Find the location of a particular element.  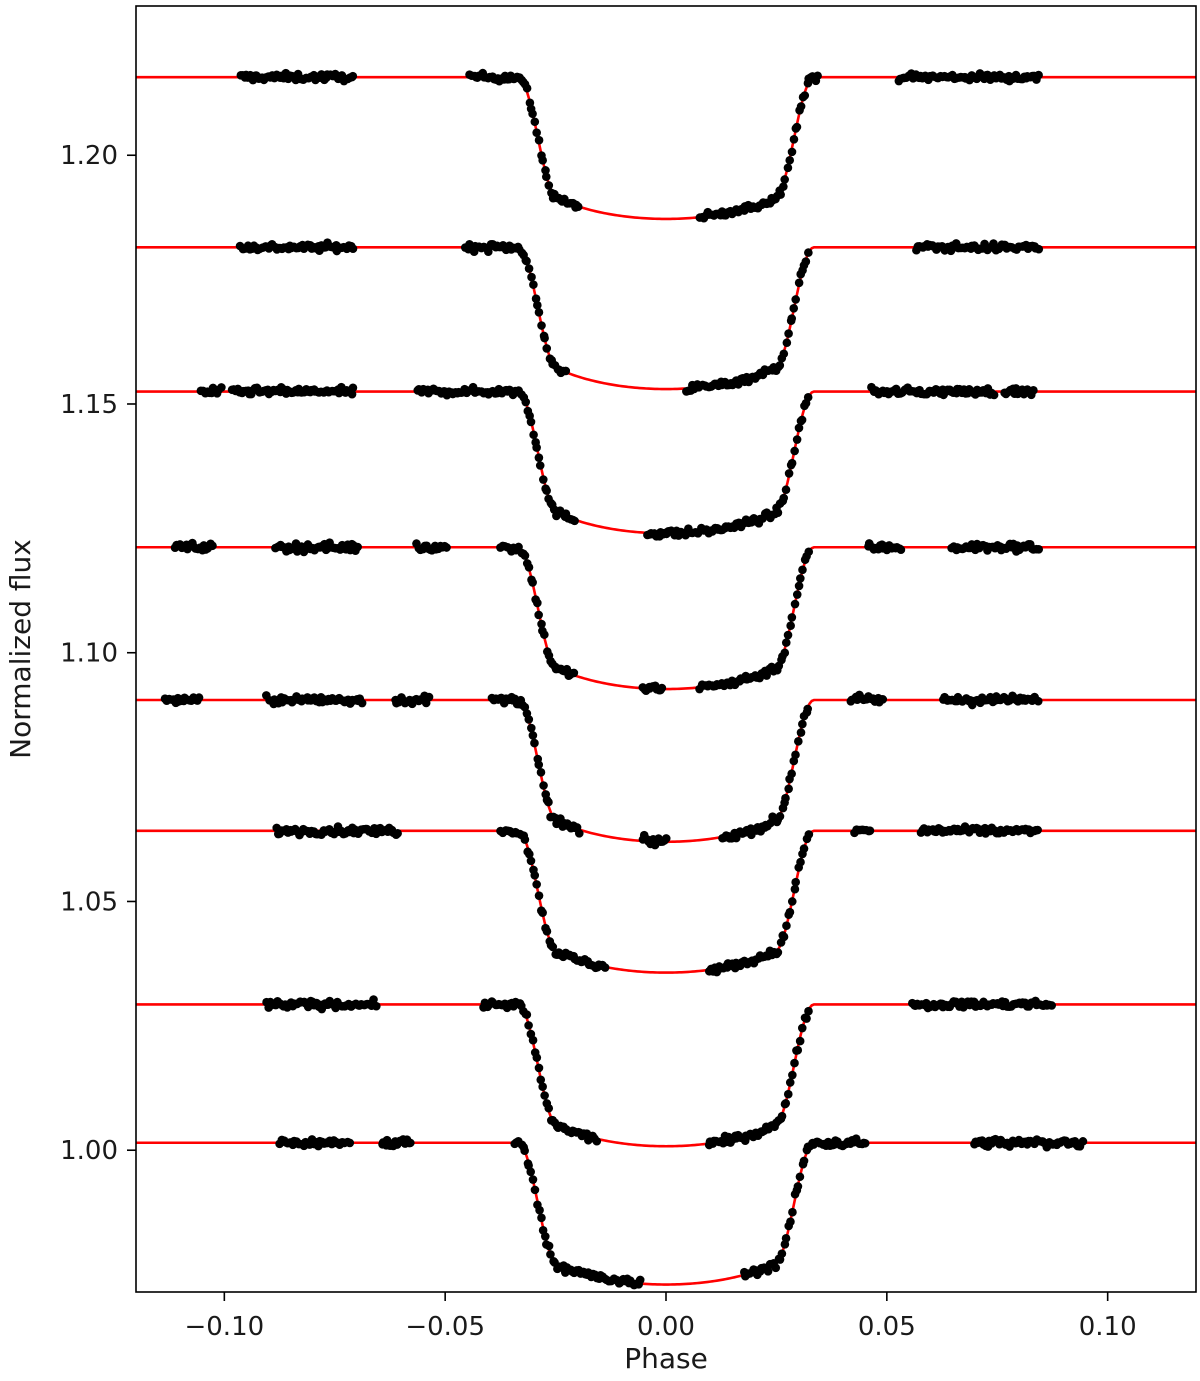

x-tick-label: 0.05 is located at coordinates (887, 1327).